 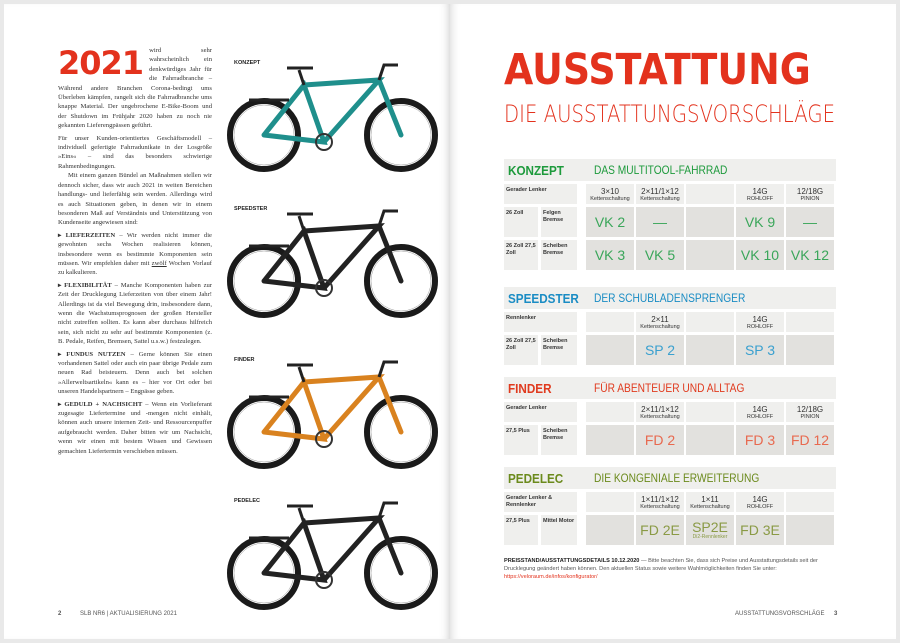 What do you see at coordinates (60, 614) in the screenshot?
I see `page-number: 2` at bounding box center [60, 614].